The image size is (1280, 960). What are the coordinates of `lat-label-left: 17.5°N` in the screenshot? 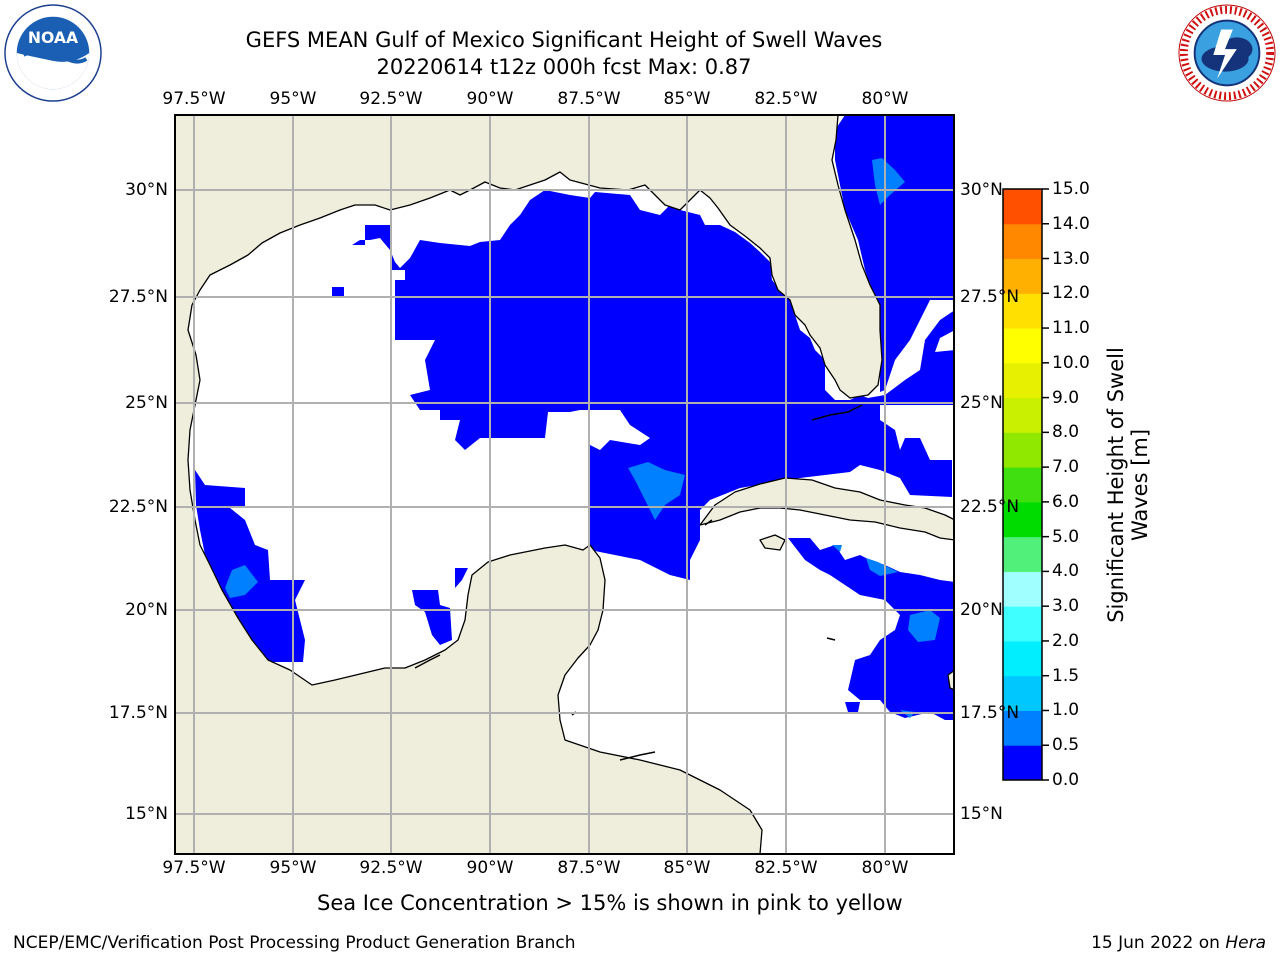 It's located at (138, 713).